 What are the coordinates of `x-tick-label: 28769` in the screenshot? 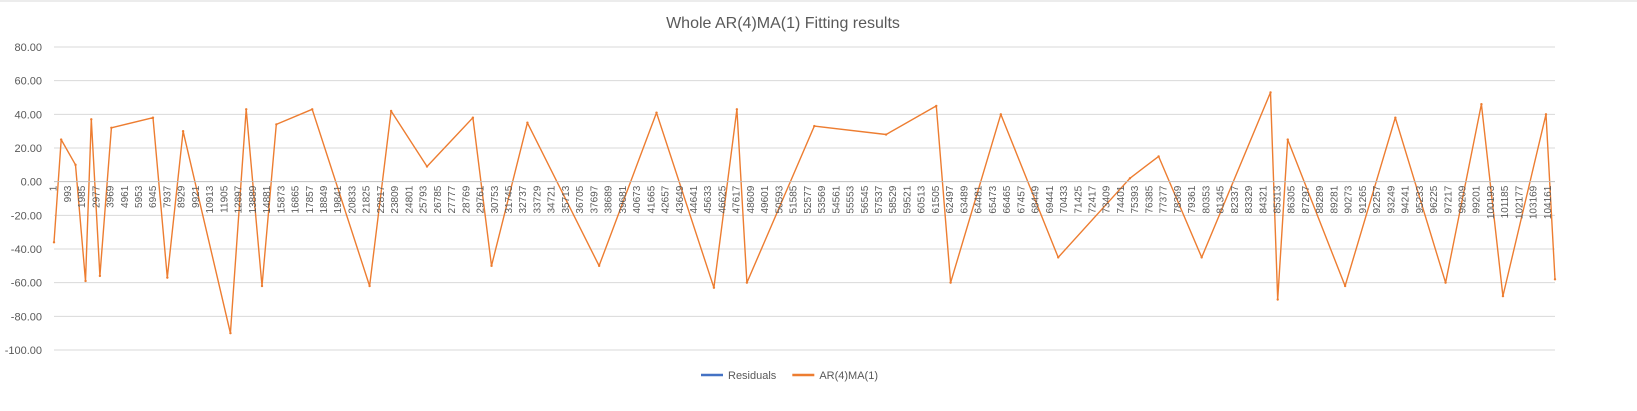 It's located at (466, 199).